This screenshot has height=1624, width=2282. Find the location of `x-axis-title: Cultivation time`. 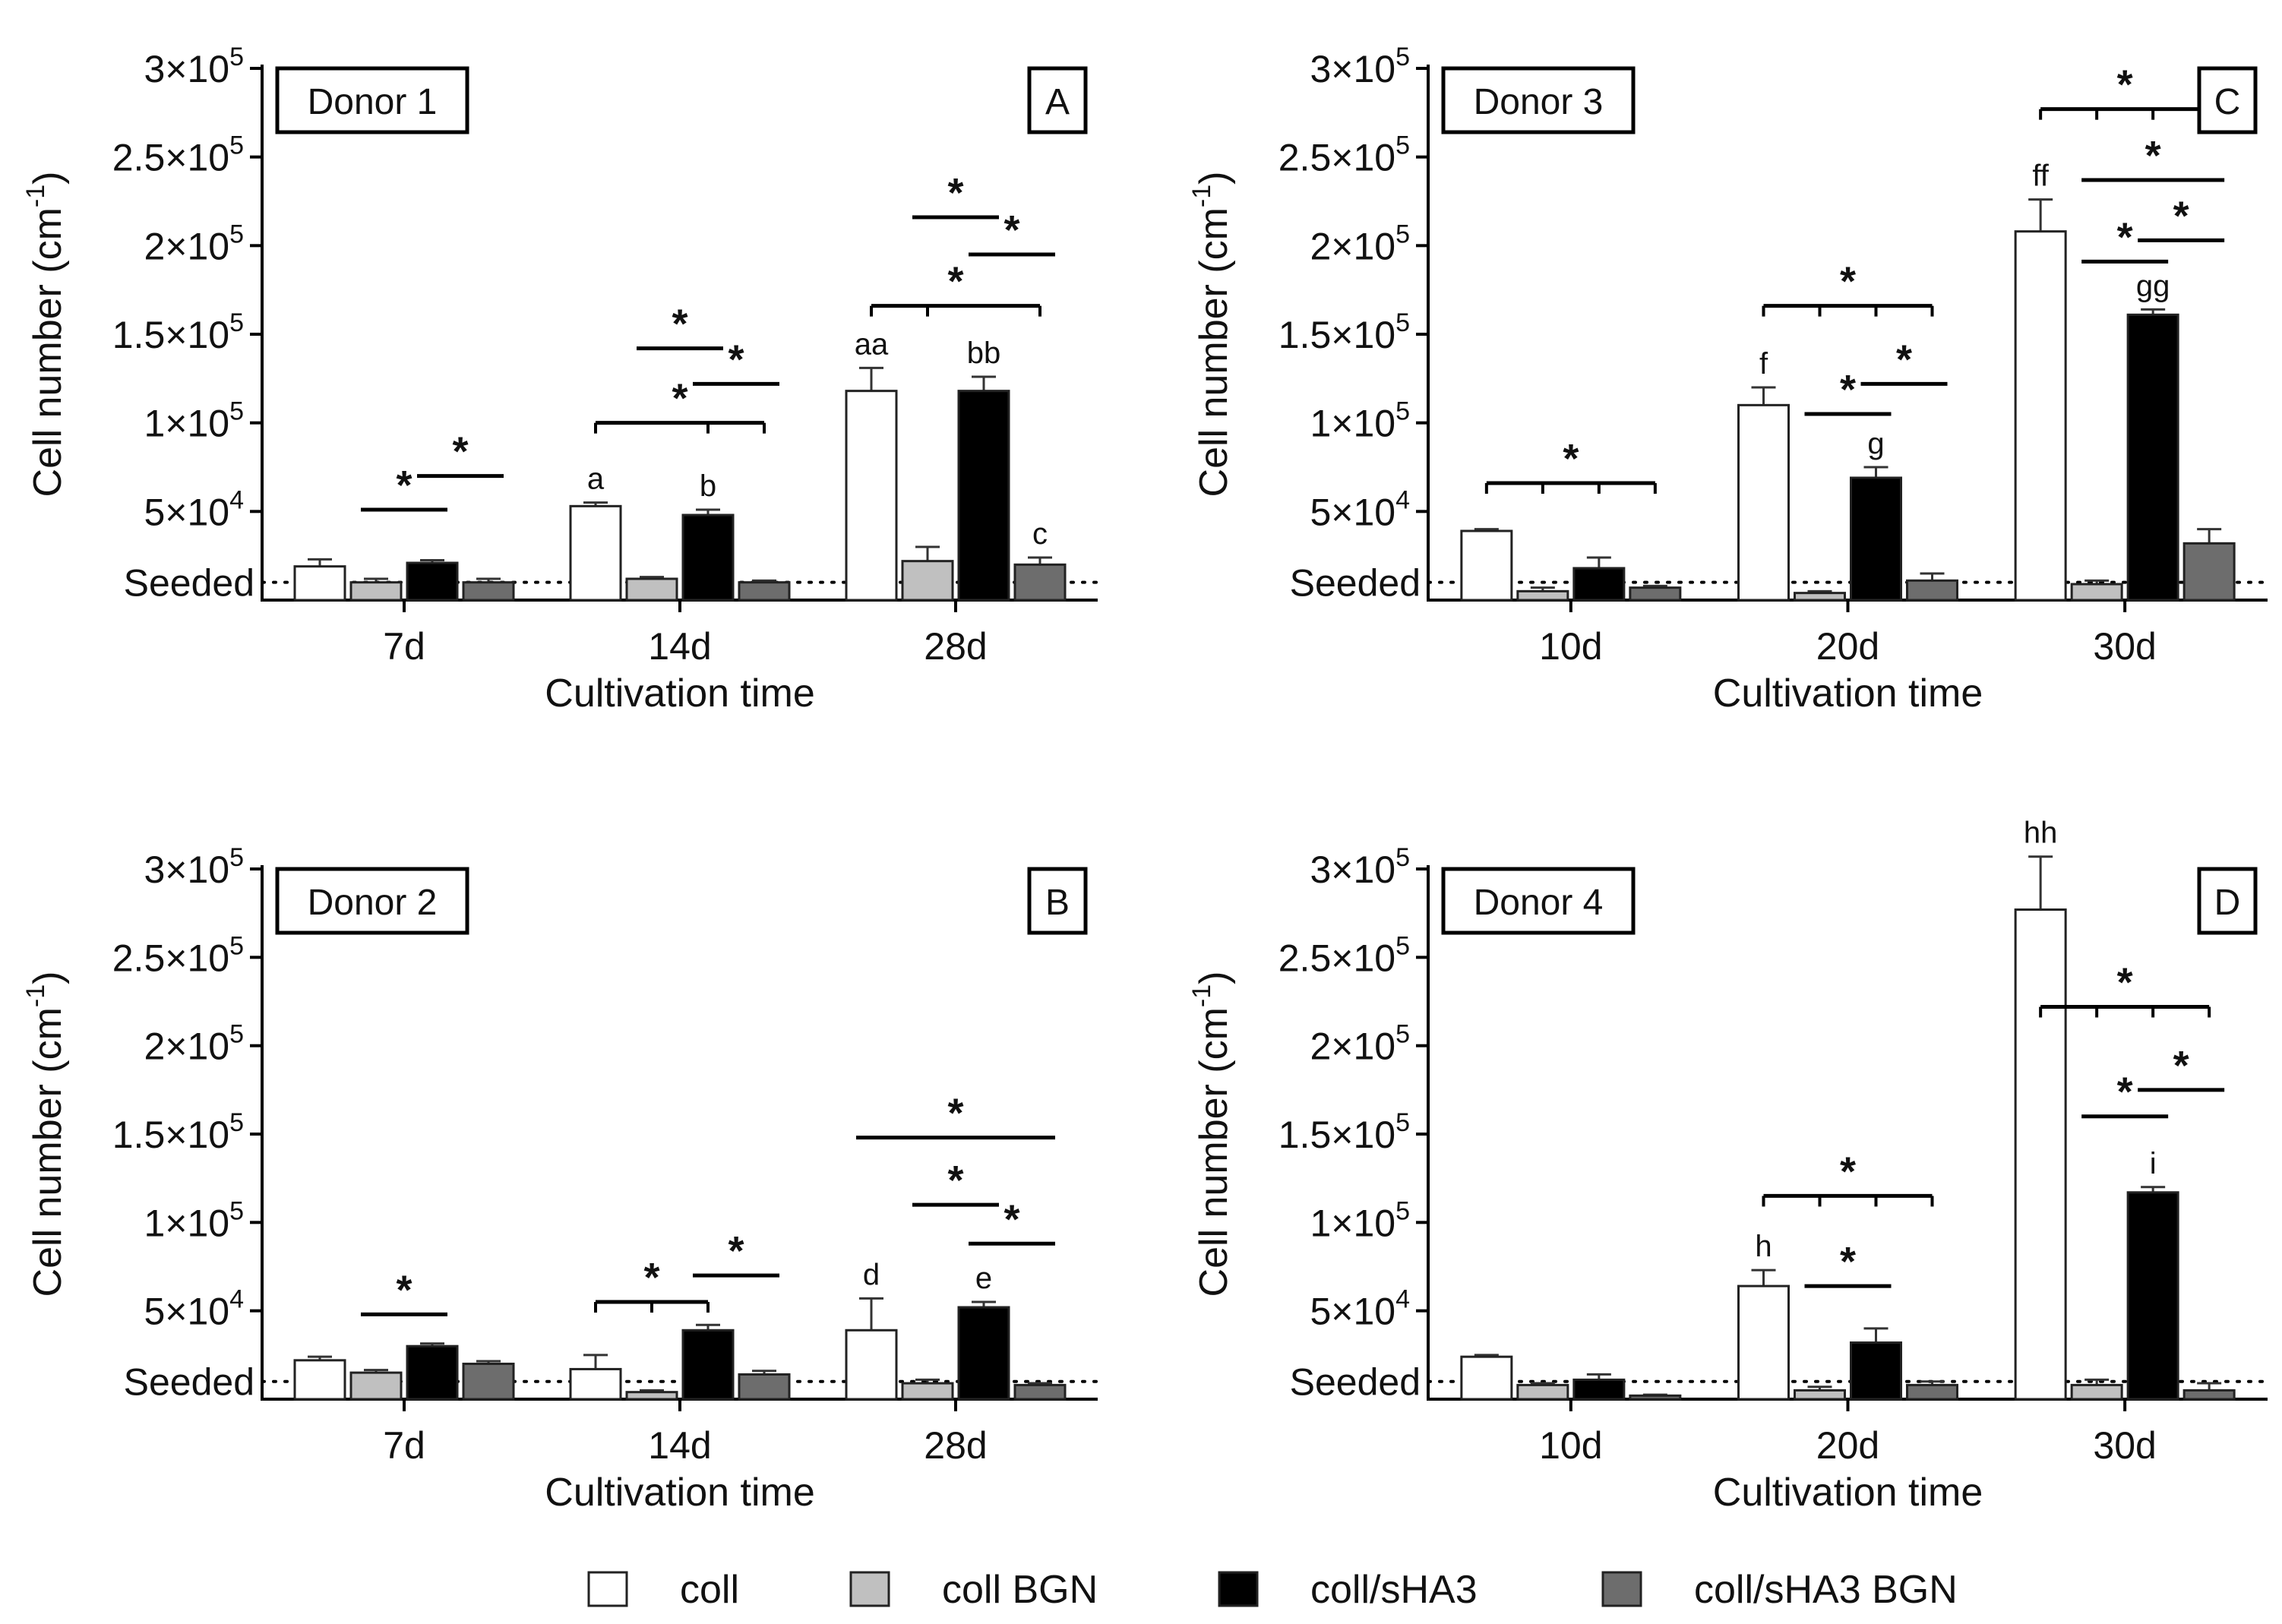

x-axis-title: Cultivation time is located at coordinates (1848, 1493).